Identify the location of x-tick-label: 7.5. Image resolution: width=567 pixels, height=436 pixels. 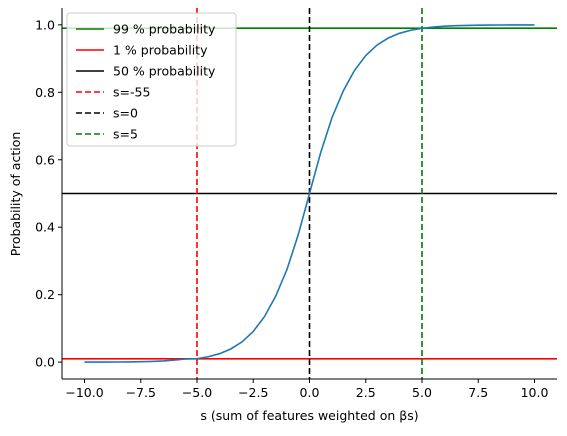
(478, 392).